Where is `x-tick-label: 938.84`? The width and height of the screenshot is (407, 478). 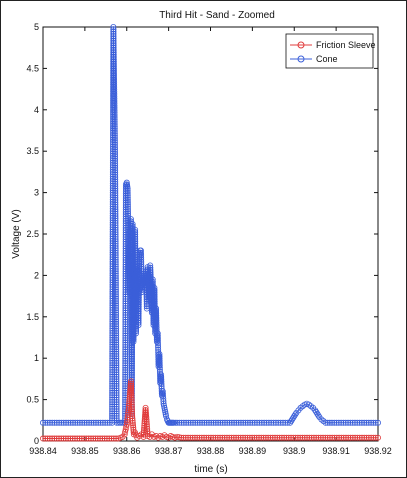 x-tick-label: 938.84 is located at coordinates (43, 451).